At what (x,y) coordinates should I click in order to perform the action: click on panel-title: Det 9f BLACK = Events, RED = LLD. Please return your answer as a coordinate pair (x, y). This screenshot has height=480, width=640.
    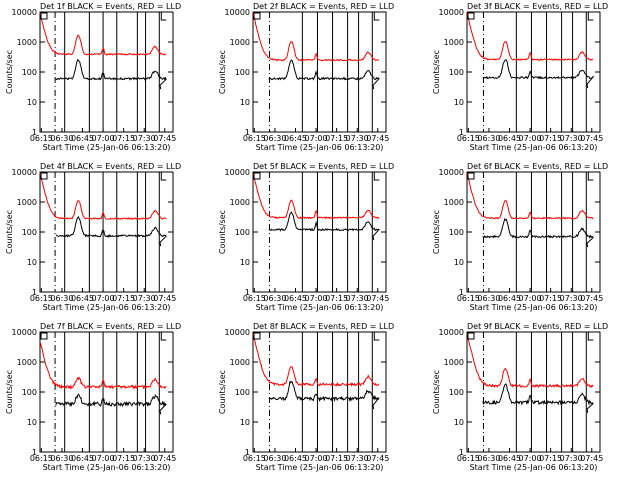
    Looking at the image, I should click on (537, 326).